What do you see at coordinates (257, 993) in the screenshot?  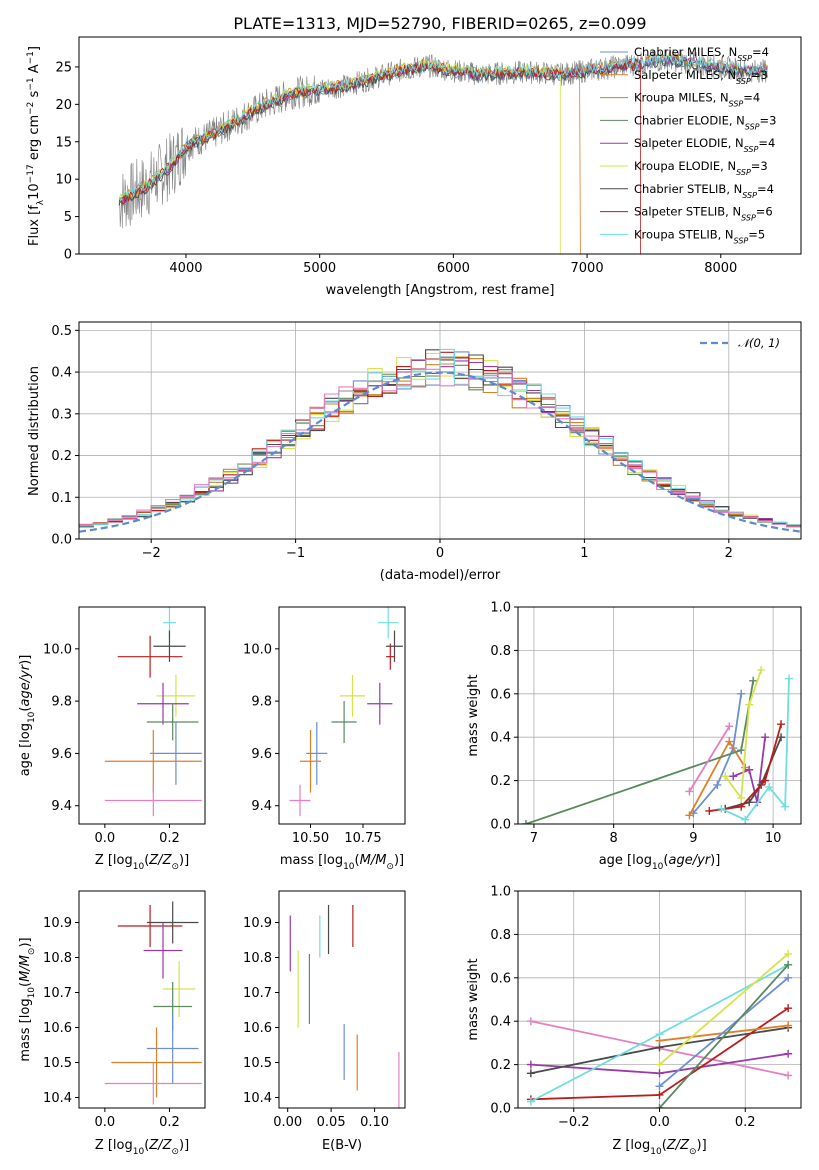 I see `y-tick-label: 10.7` at bounding box center [257, 993].